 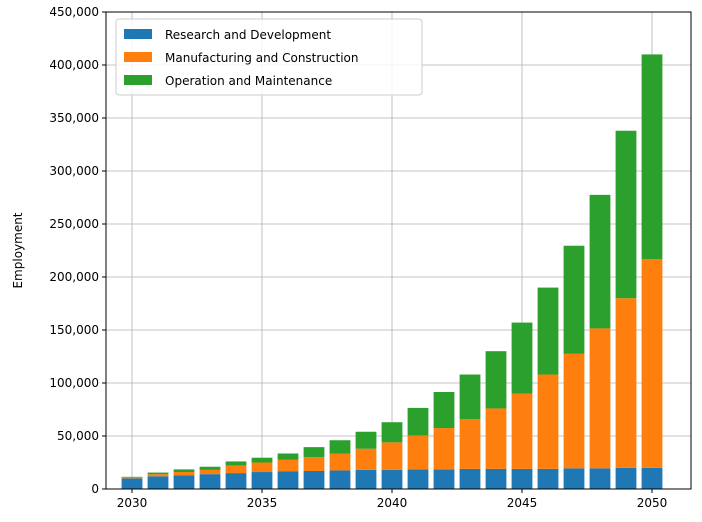 I want to click on y-tick-label: 0, so click(x=95, y=489).